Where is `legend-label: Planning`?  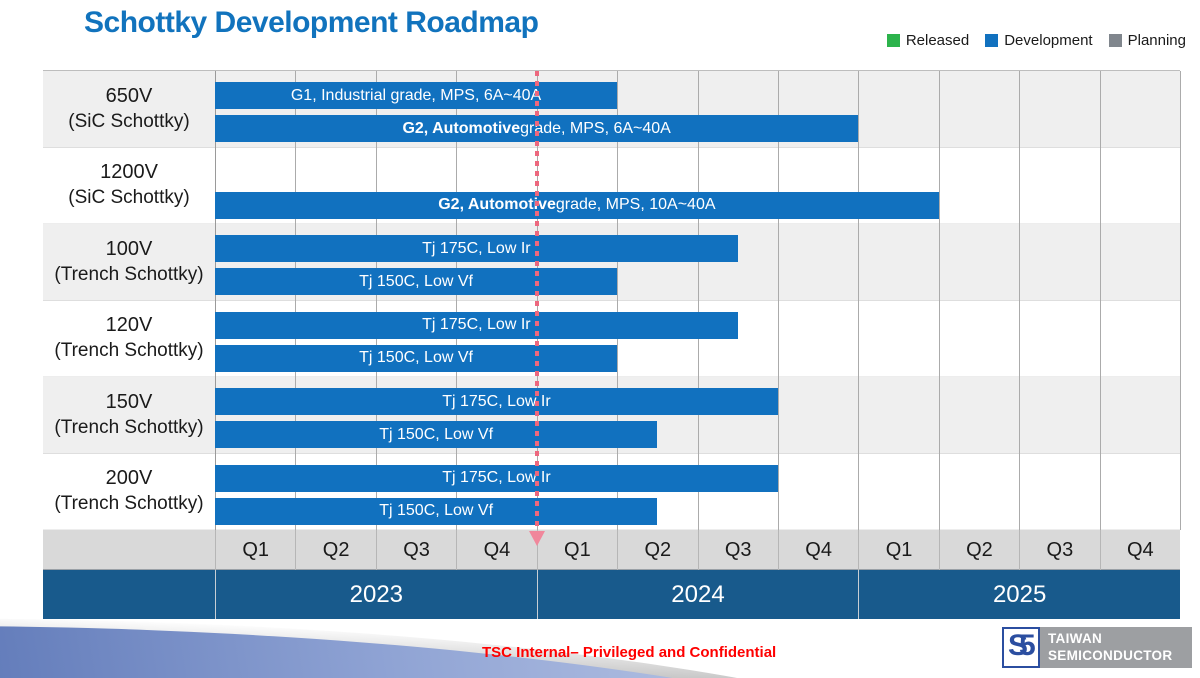
legend-label: Planning is located at coordinates (1156, 40).